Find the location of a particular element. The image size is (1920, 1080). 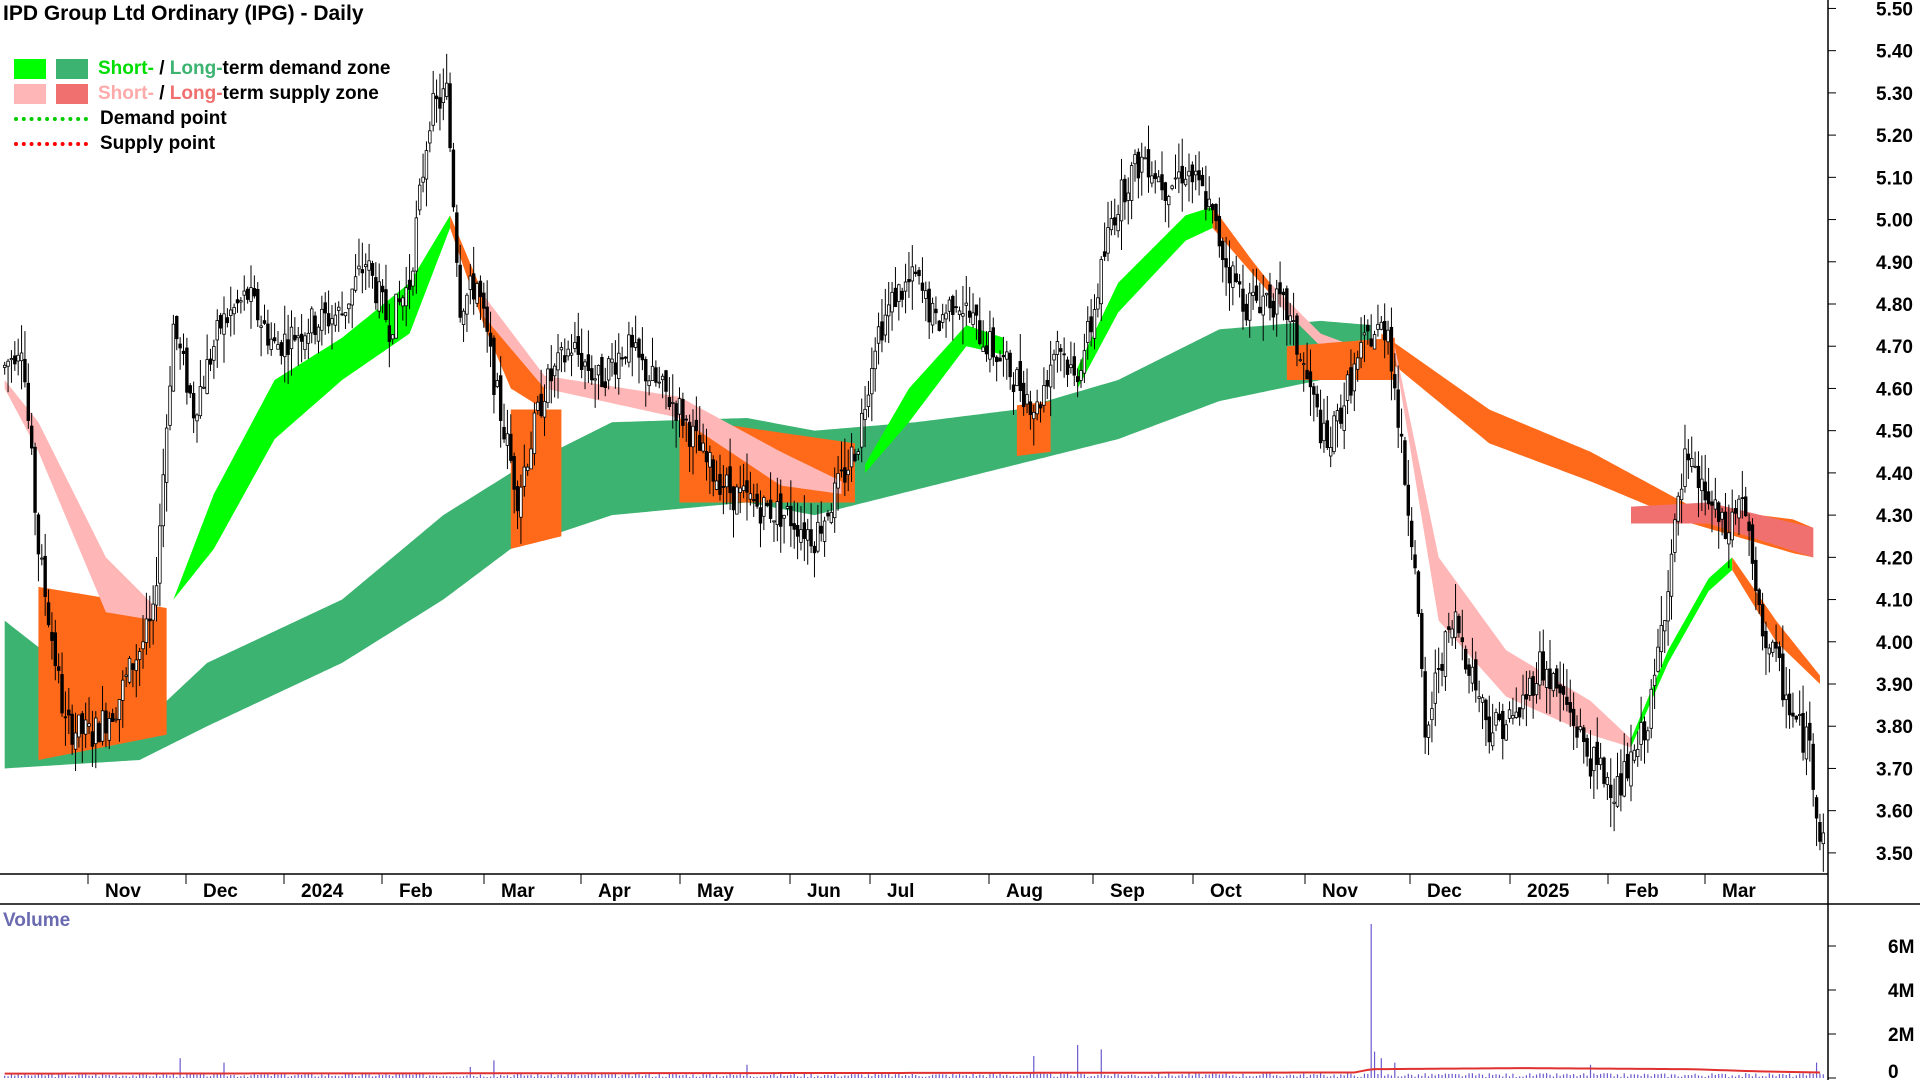

legend-supply-rest: term supply zone is located at coordinates (300, 93).